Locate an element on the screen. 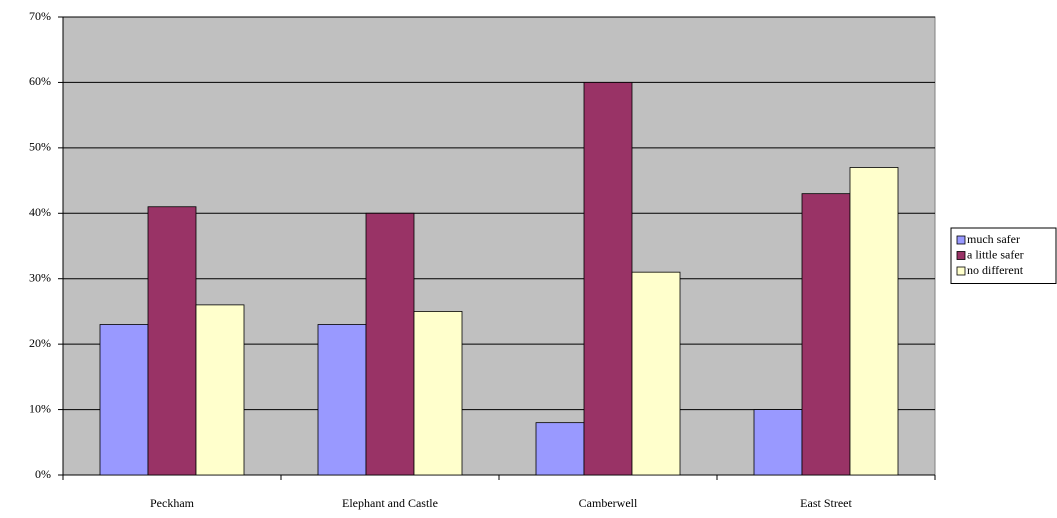 Image resolution: width=1057 pixels, height=518 pixels. legend-label: much safer is located at coordinates (993, 239).